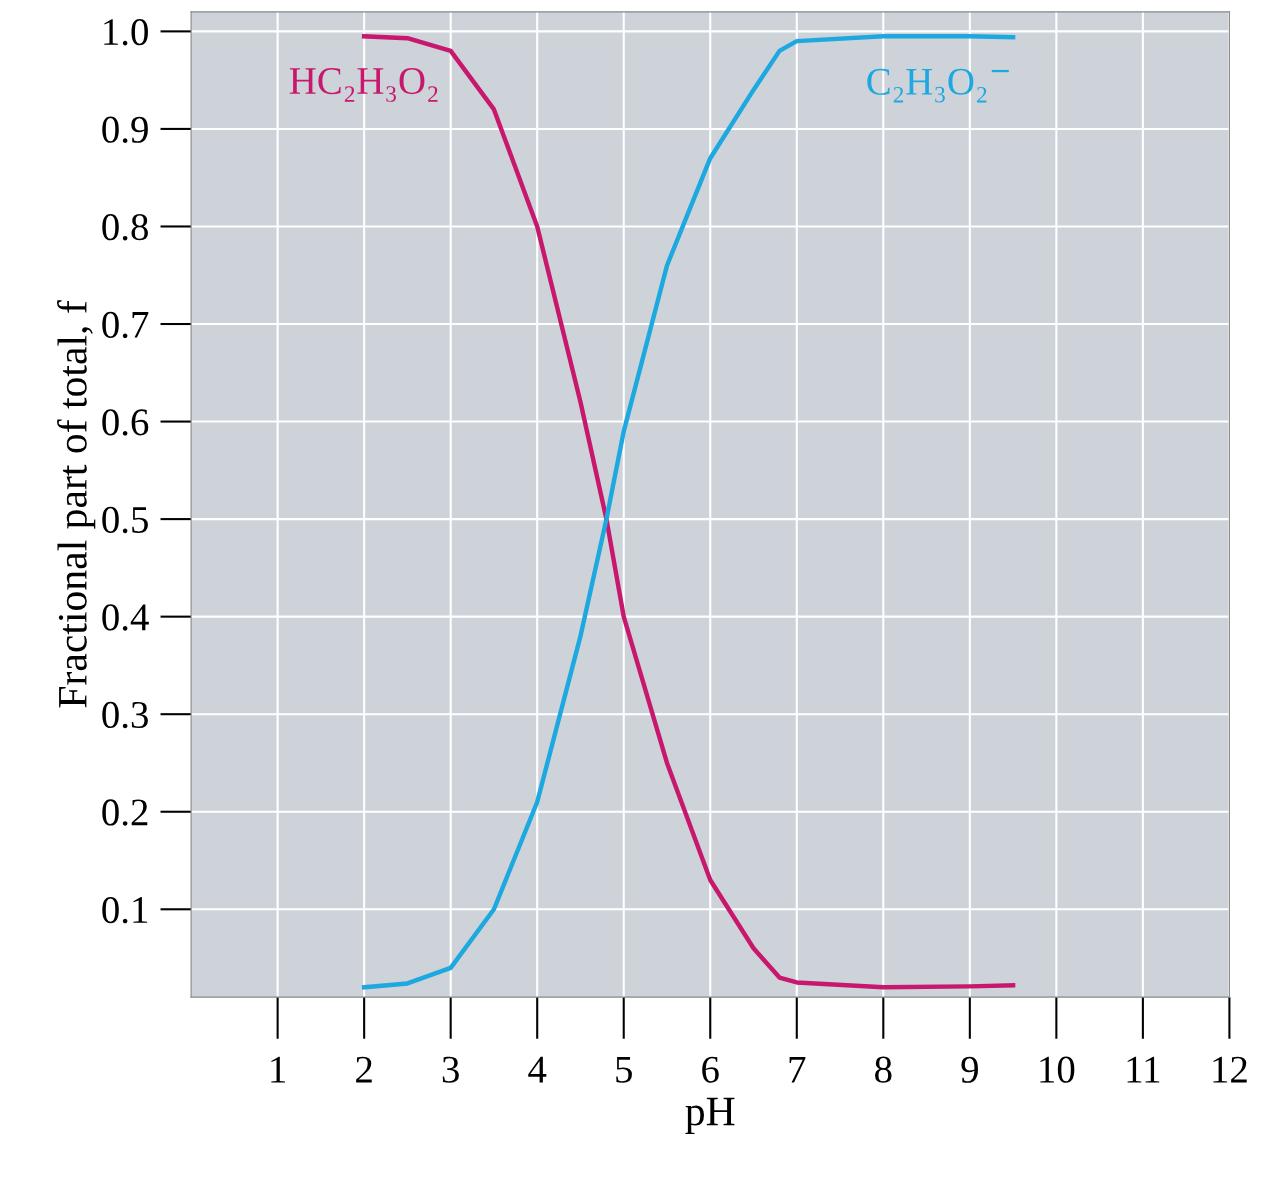  What do you see at coordinates (125, 325) in the screenshot?
I see `y-tick-label: 0.7` at bounding box center [125, 325].